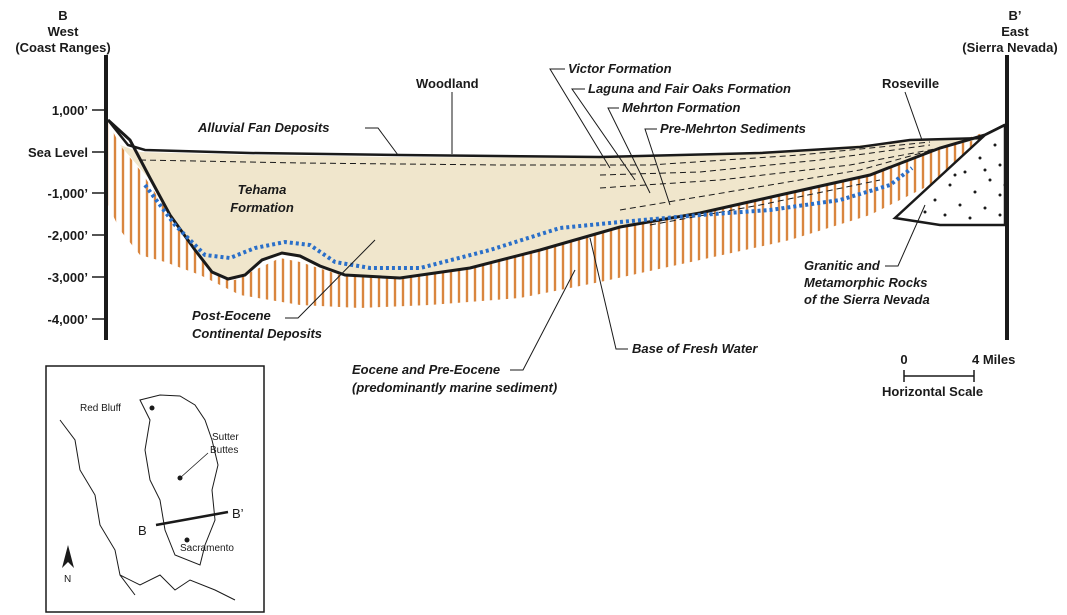 Image resolution: width=1067 pixels, height=615 pixels. What do you see at coordinates (556, 139) in the screenshot?
I see `ground-surface` at bounding box center [556, 139].